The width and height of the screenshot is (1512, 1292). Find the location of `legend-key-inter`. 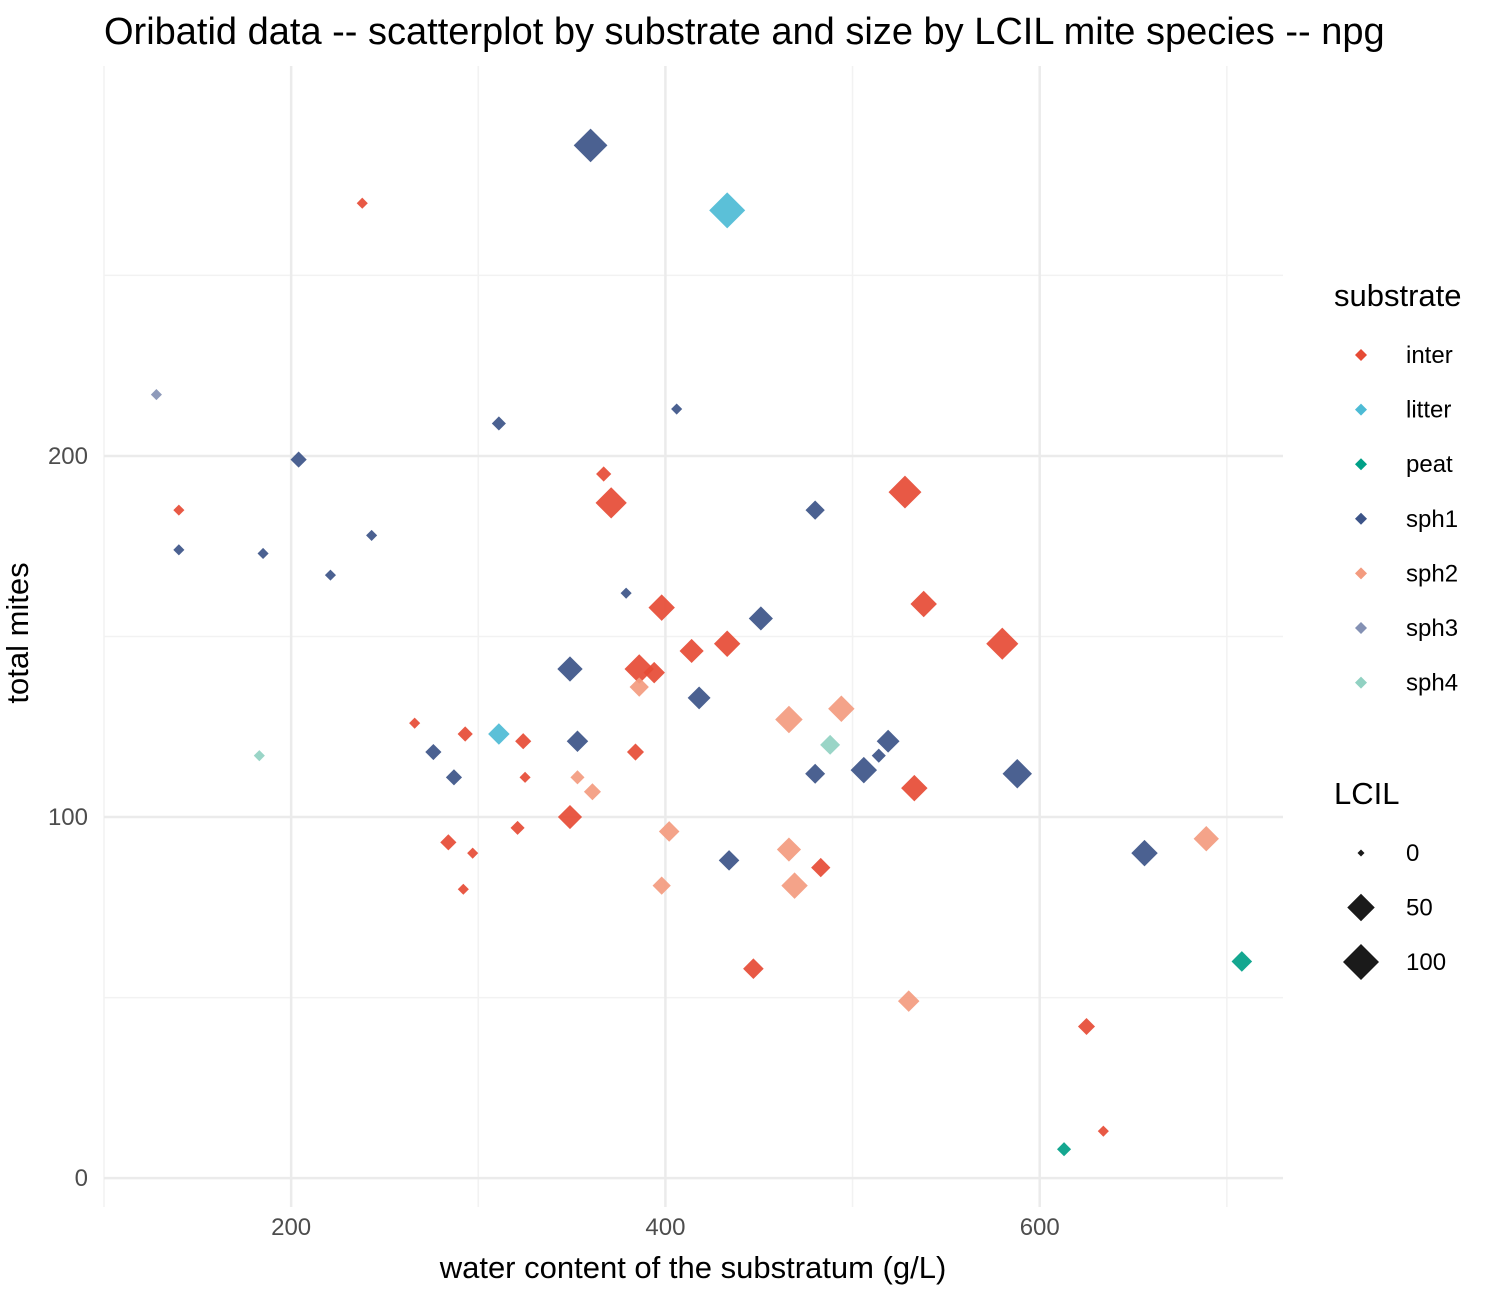

legend-key-inter is located at coordinates (1361, 355).